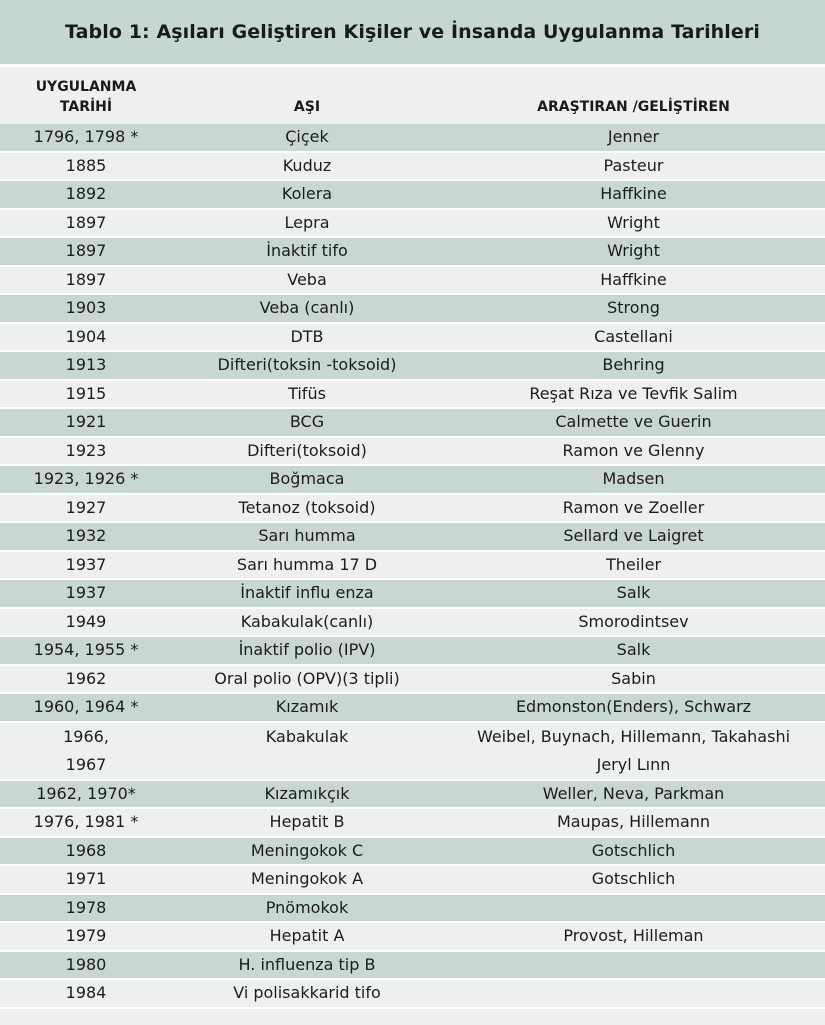  What do you see at coordinates (307, 992) in the screenshot?
I see `cell-vaccine: Vi polisakkarid tifo` at bounding box center [307, 992].